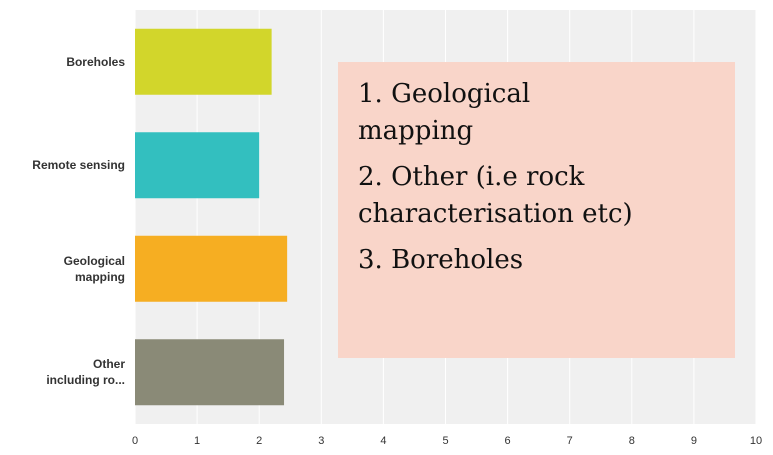  What do you see at coordinates (694, 441) in the screenshot?
I see `x-tick-label: 9` at bounding box center [694, 441].